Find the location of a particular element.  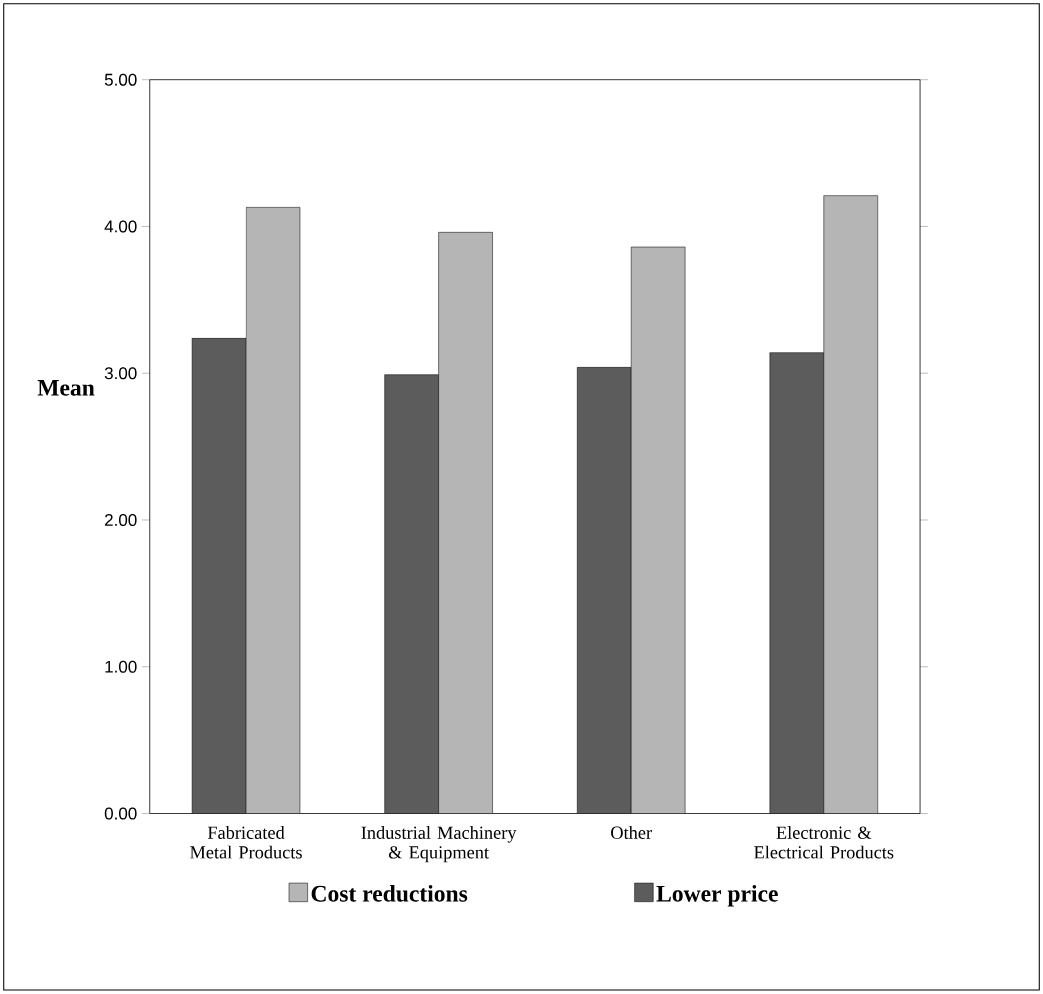

x-tick-label: Other is located at coordinates (631, 832).